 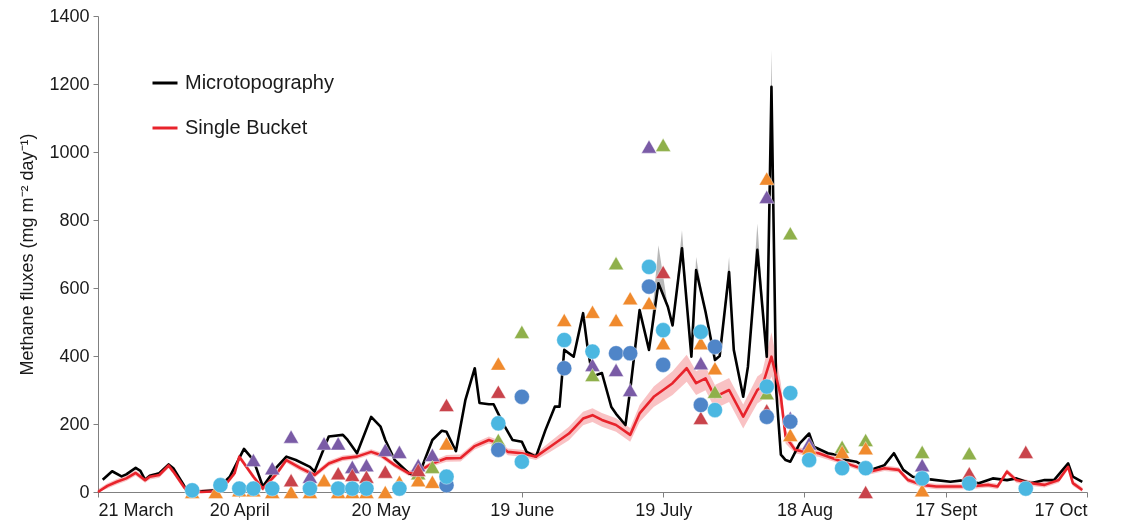 I want to click on y-tick-label: 800, so click(x=74, y=219).